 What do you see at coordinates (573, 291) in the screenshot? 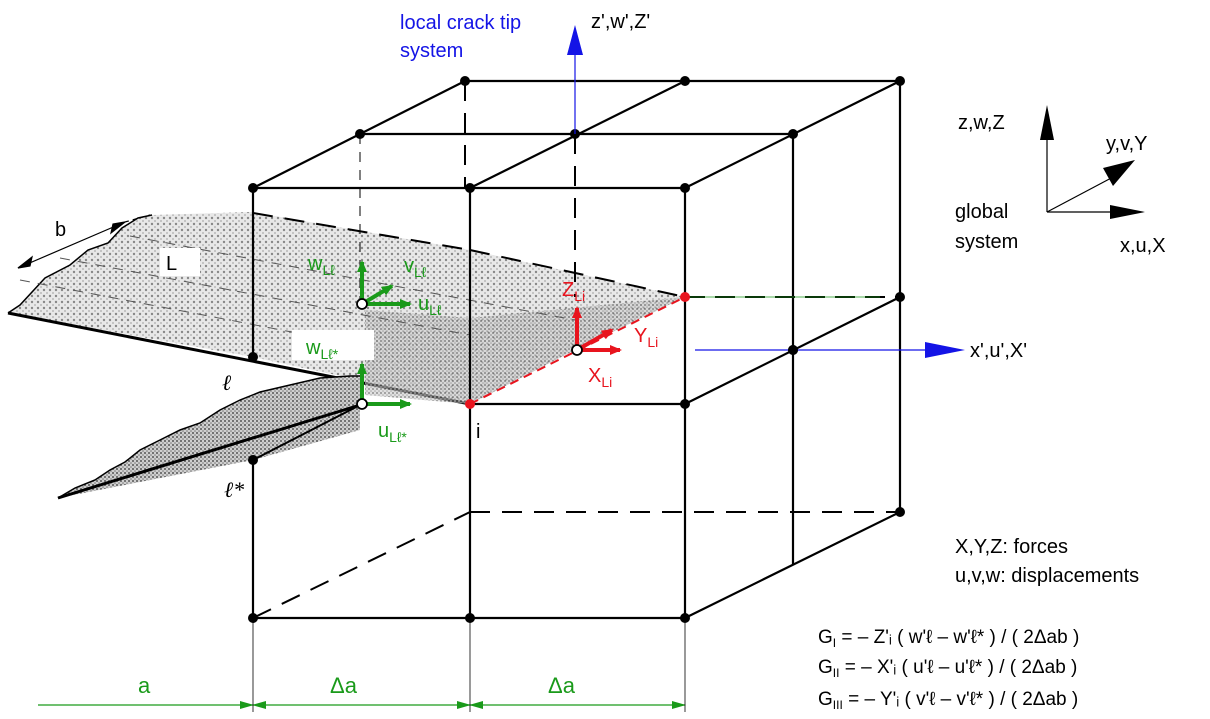
I see `Z-Li-label: ZLi` at bounding box center [573, 291].